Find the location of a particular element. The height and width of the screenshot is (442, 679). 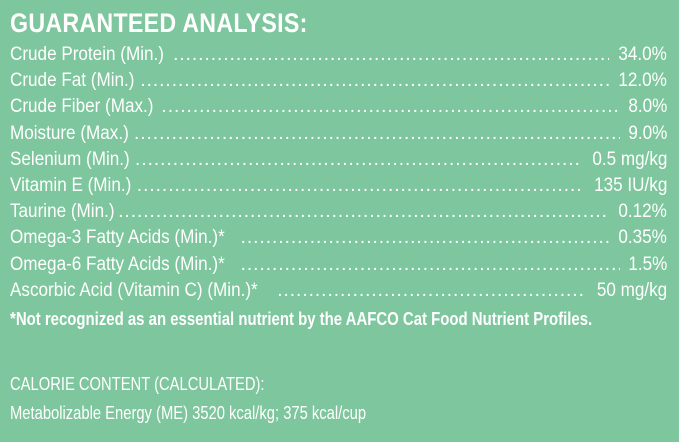

row-value: 0.5 mg/kg is located at coordinates (629, 159).